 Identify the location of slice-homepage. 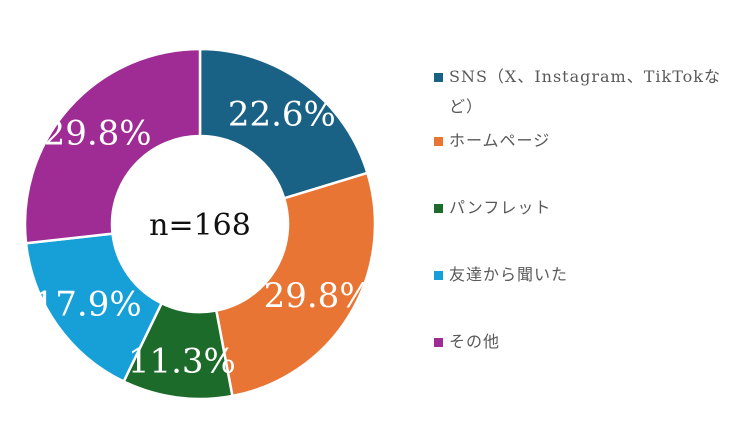
(295, 284).